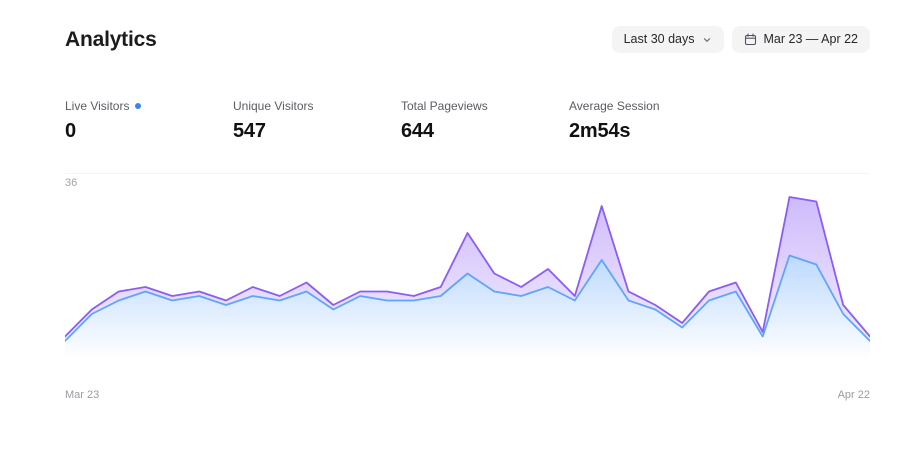 This screenshot has width=900, height=453. I want to click on stat-label: Average Session, so click(653, 106).